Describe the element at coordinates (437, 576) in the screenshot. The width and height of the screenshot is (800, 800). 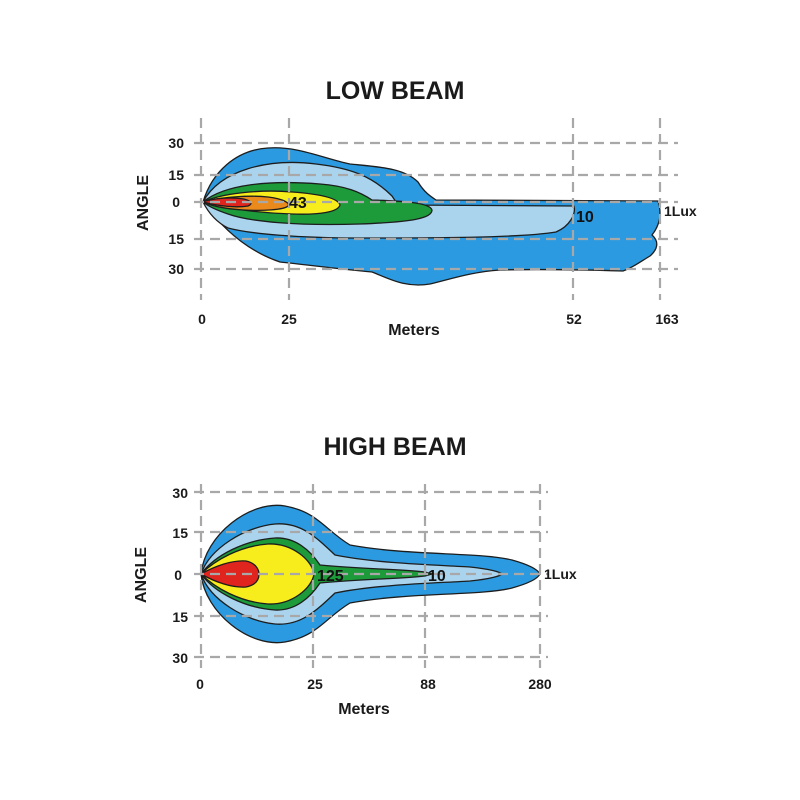
I see `high-beam-label-10: 10` at that location.